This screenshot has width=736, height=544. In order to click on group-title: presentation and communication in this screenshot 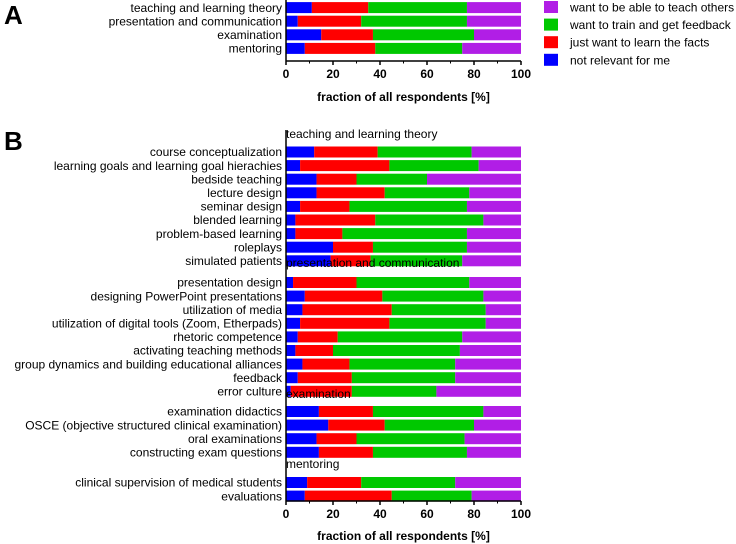, I will do `click(372, 263)`.